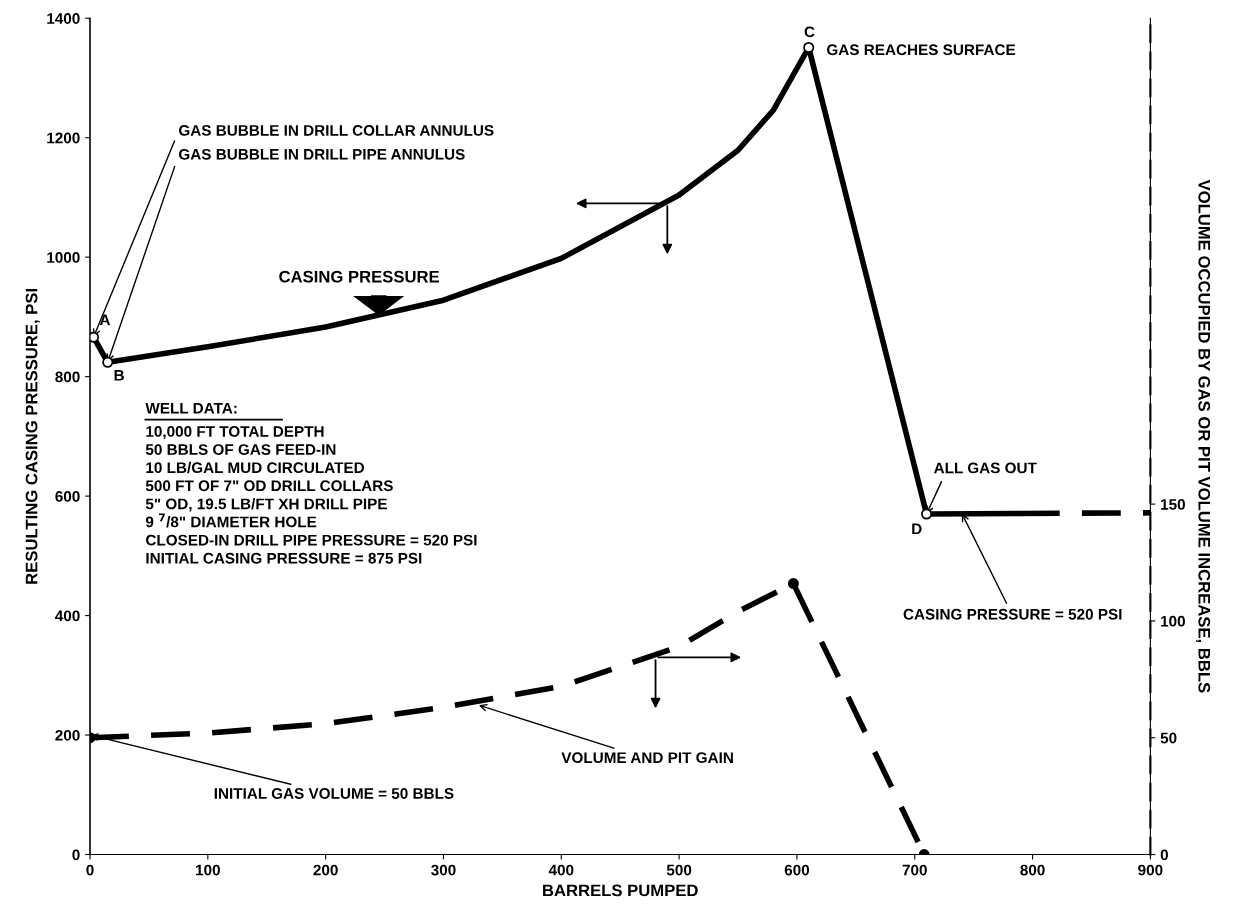 The image size is (1233, 911). What do you see at coordinates (620, 890) in the screenshot?
I see `x-axis-title: BARRELS PUMPED` at bounding box center [620, 890].